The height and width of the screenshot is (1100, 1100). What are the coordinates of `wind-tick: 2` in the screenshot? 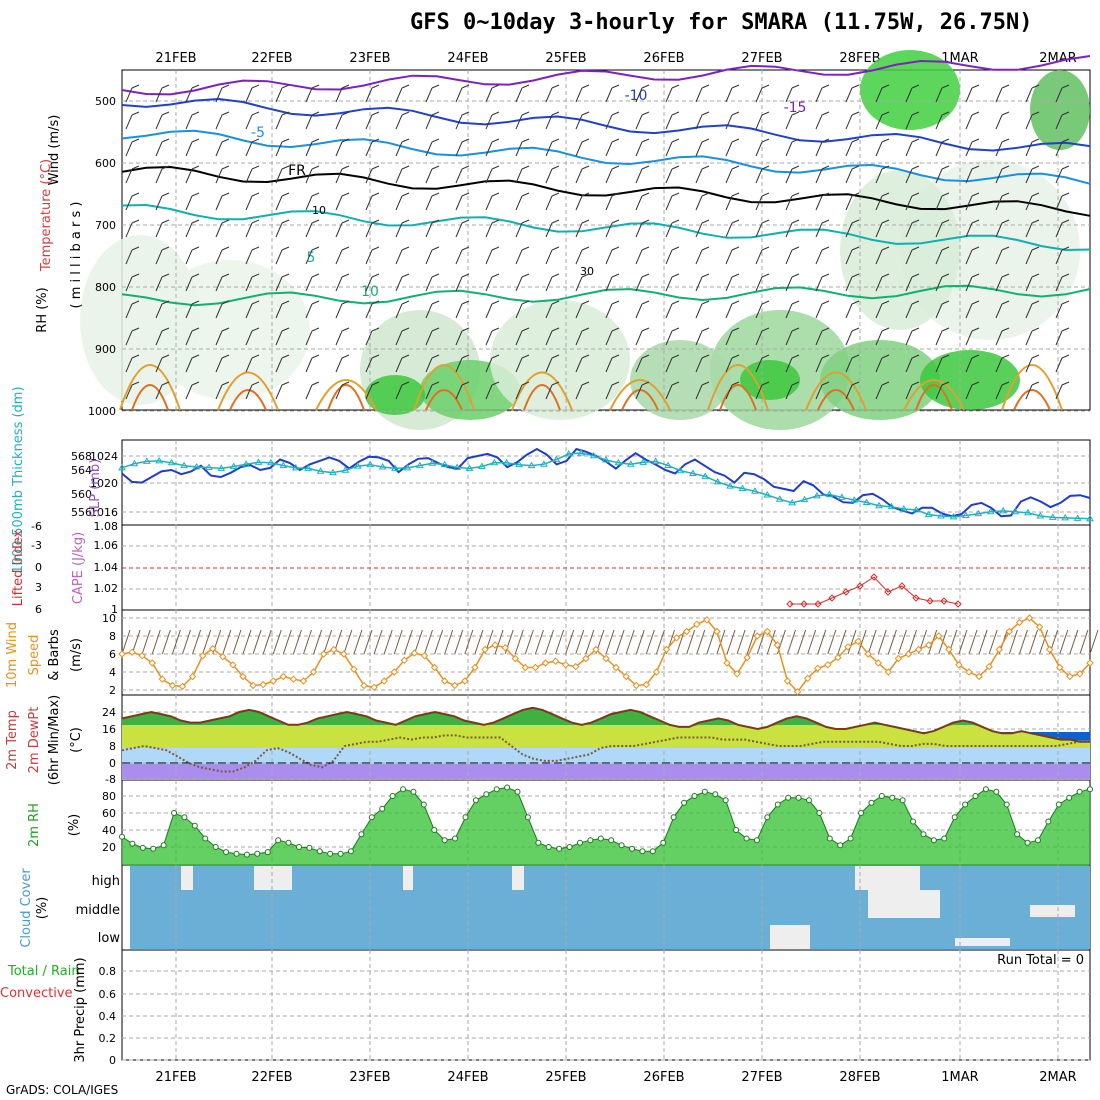 It's located at (112, 690).